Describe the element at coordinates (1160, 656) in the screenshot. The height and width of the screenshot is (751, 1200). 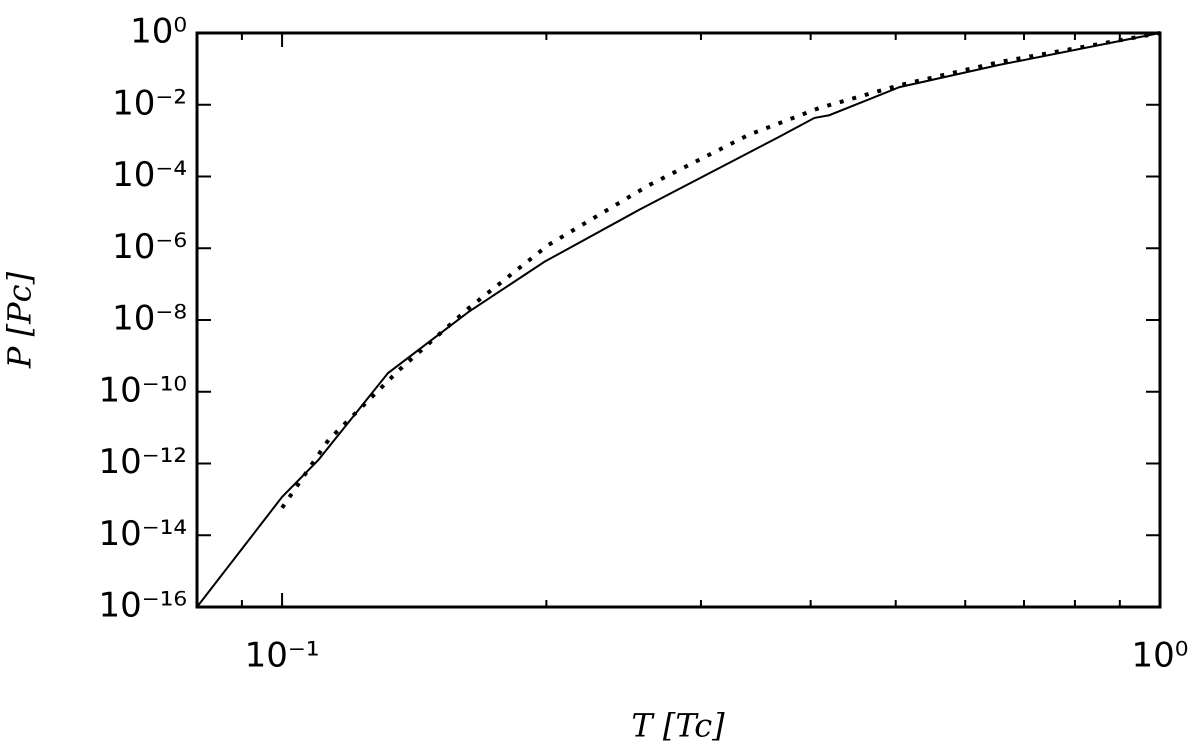
I see `x-tick-label: 10⁰` at that location.